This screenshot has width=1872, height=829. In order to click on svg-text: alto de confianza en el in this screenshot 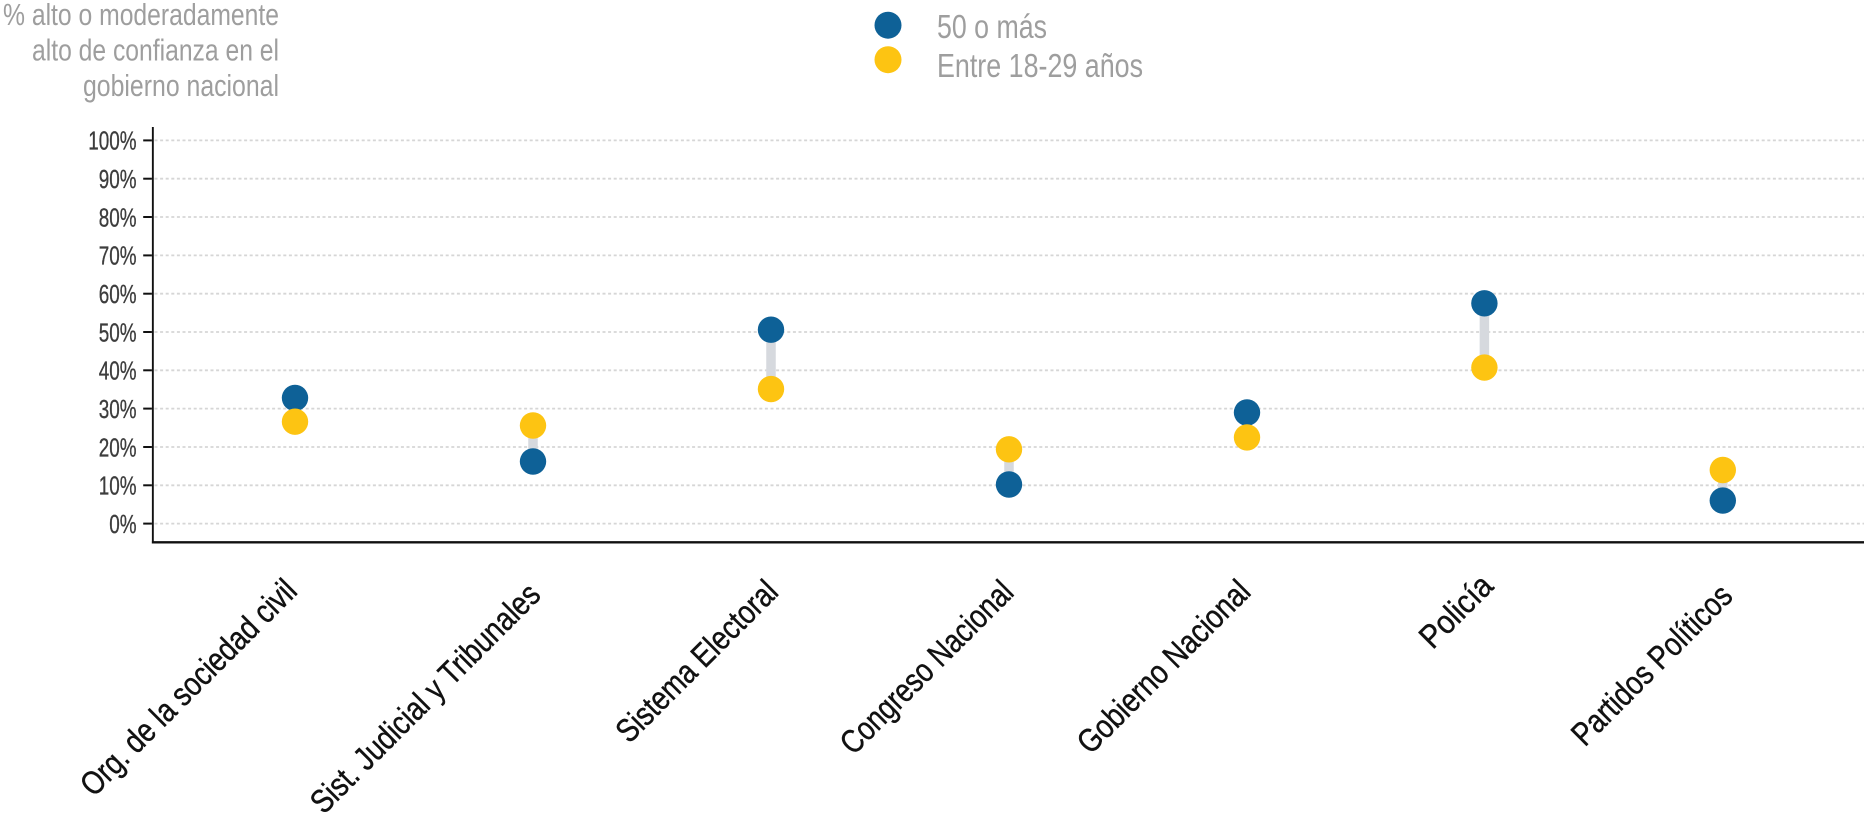, I will do `click(155, 50)`.